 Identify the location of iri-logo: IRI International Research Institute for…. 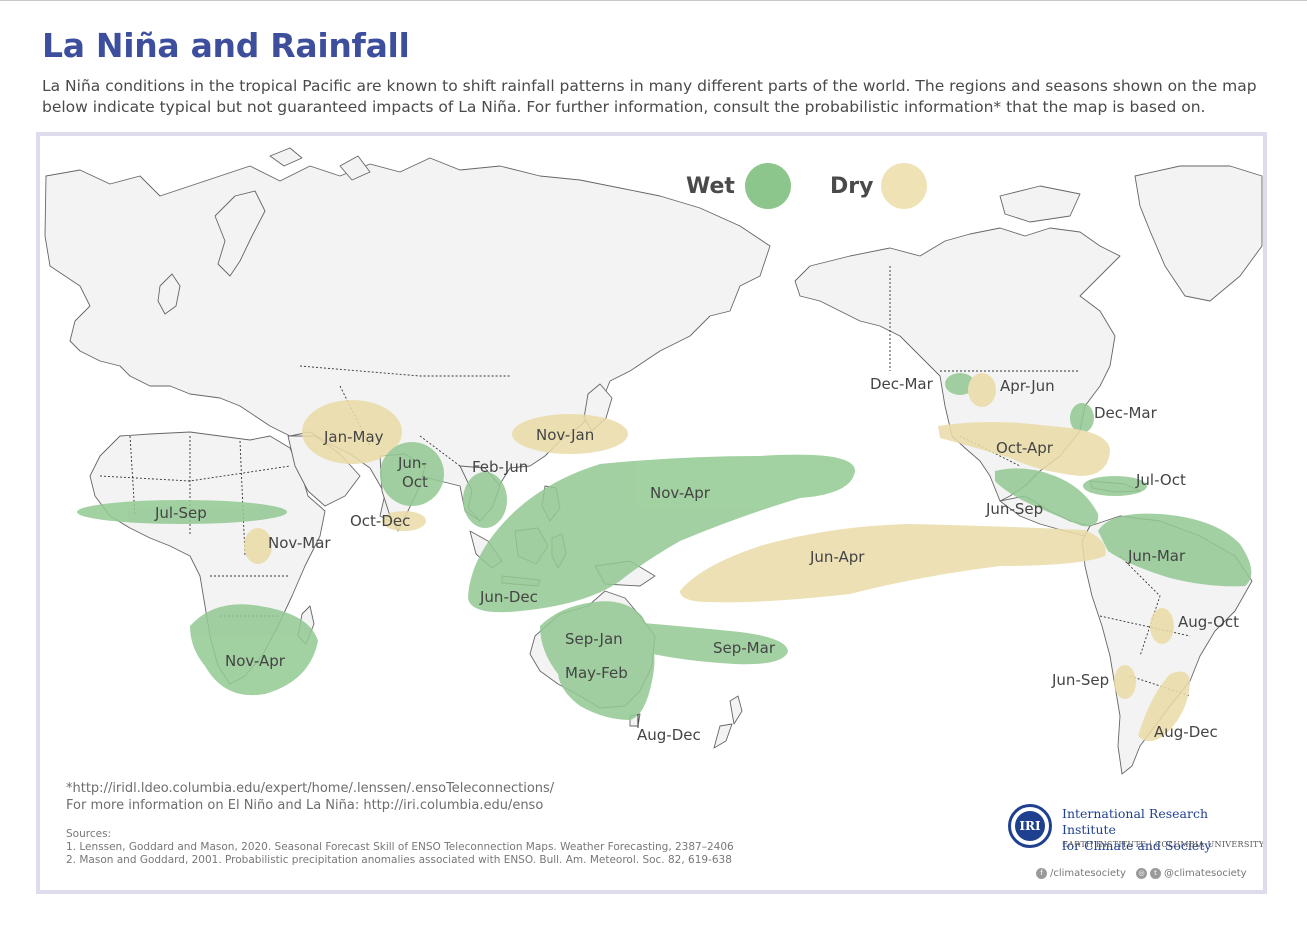
(1135, 832).